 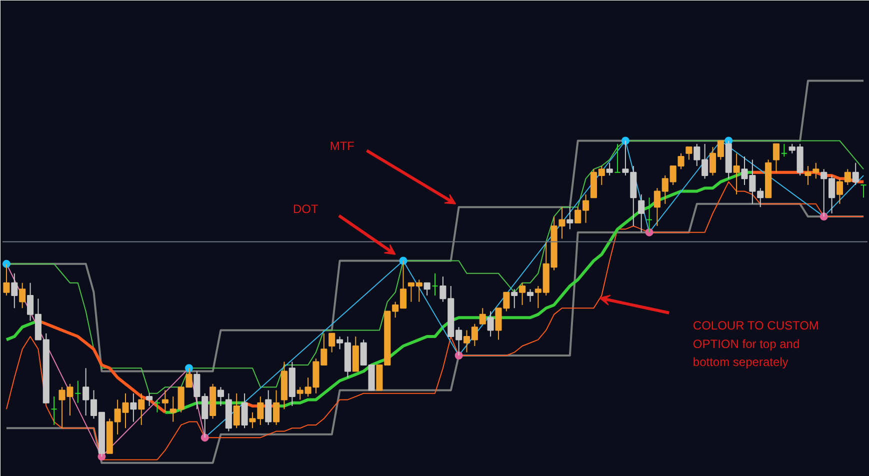 What do you see at coordinates (305, 209) in the screenshot?
I see `annotation: DOT` at bounding box center [305, 209].